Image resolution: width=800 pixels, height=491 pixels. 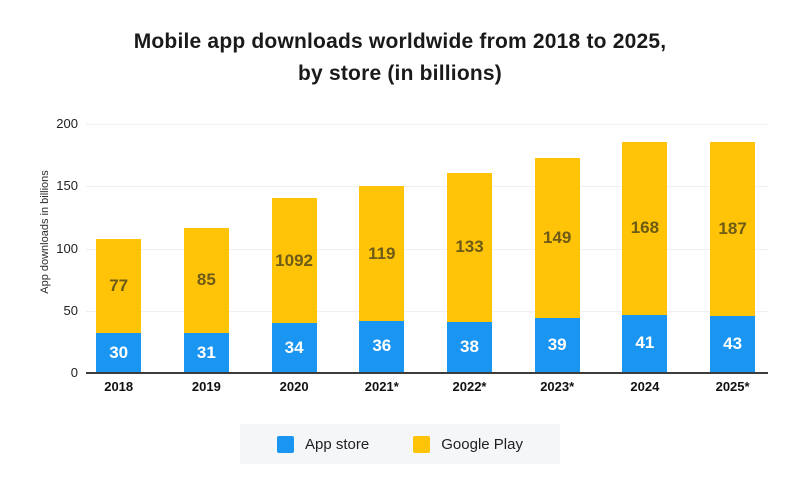 I want to click on x-label-2020: 2020, so click(x=294, y=386).